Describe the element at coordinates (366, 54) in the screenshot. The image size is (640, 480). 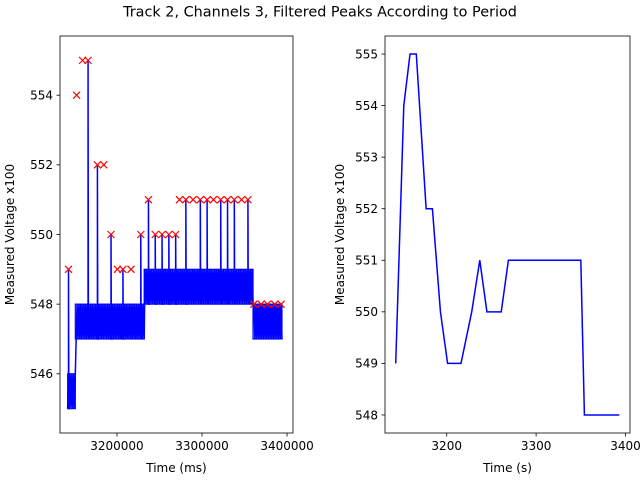
I see `y-tick-label: 555` at that location.